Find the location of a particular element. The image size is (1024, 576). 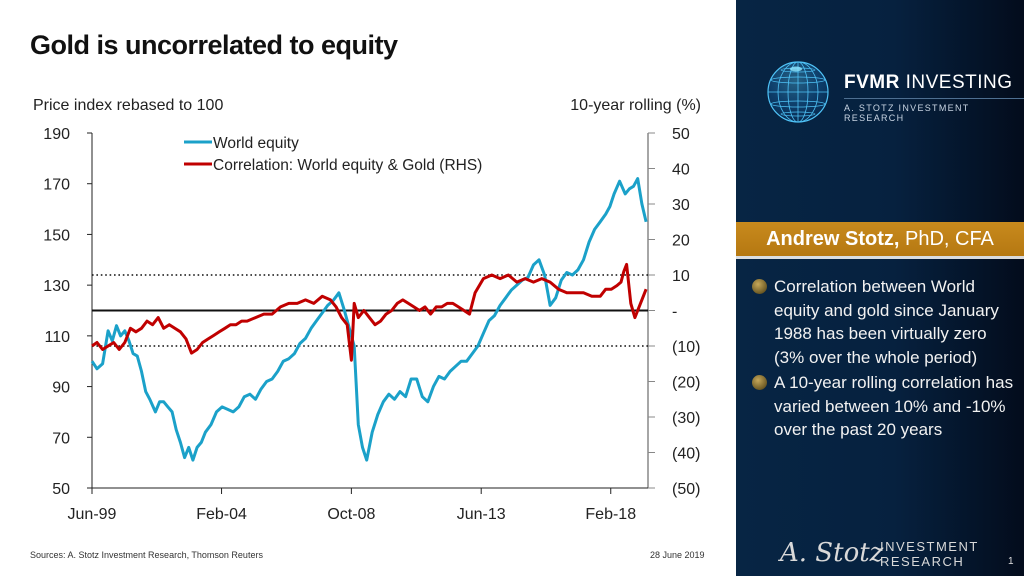

footer-brand-line2: RESEARCH is located at coordinates (922, 561).